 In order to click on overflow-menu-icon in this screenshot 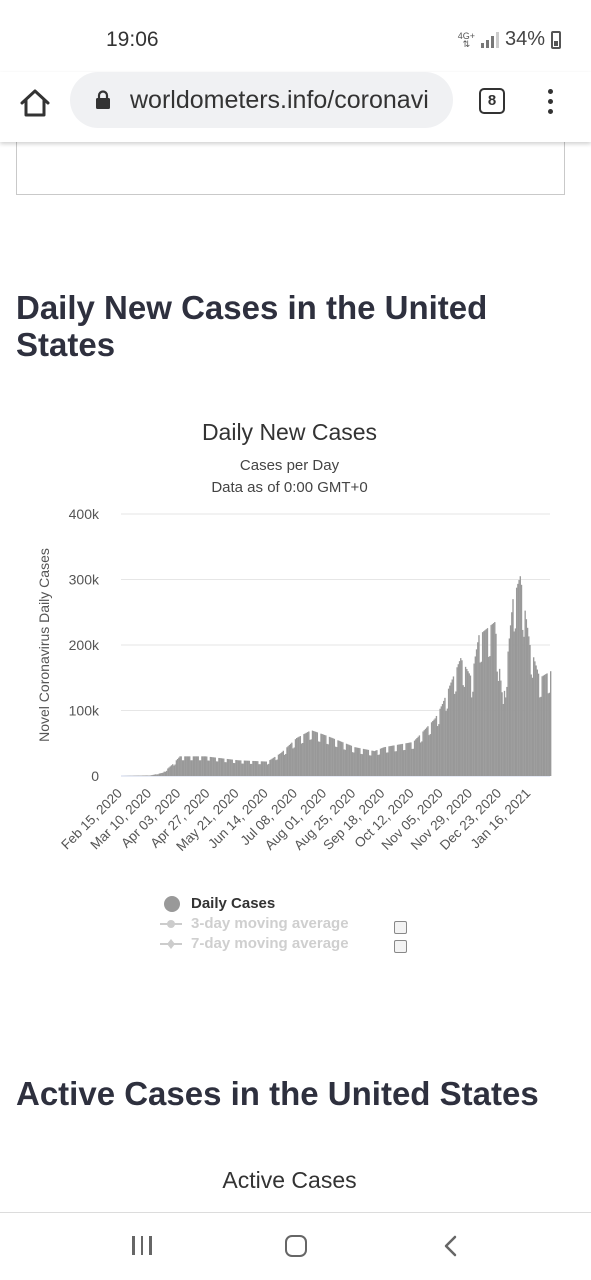, I will do `click(550, 101)`.